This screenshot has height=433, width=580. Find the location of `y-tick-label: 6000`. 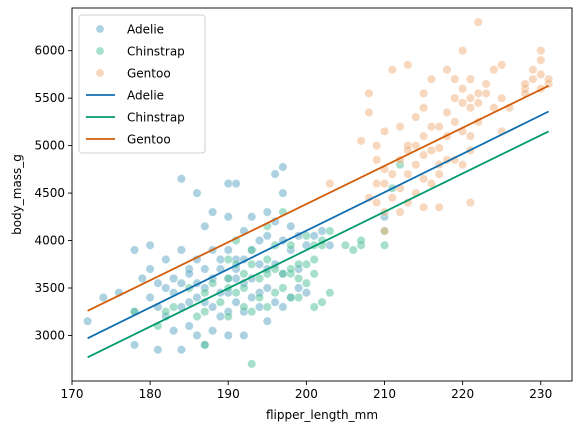

y-tick-label: 6000 is located at coordinates (49, 51).